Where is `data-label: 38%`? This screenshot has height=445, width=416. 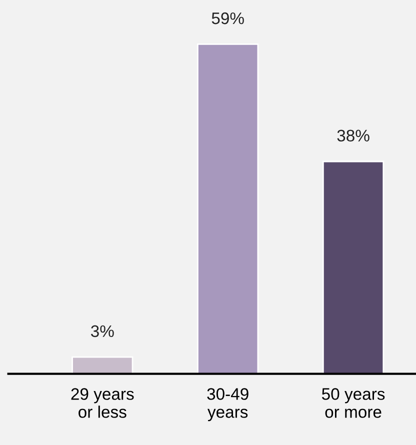 data-label: 38% is located at coordinates (353, 136).